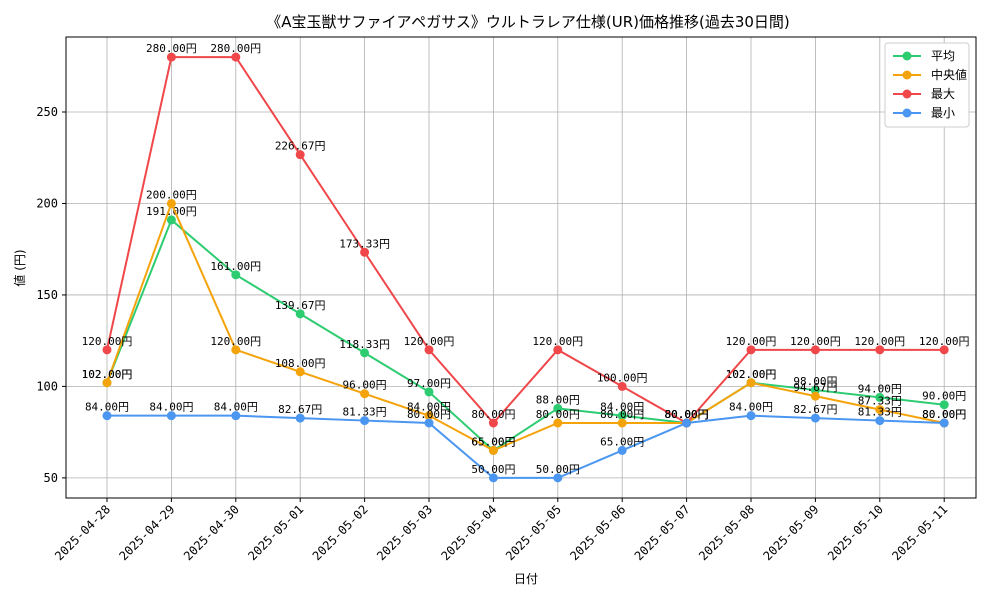 The height and width of the screenshot is (600, 1000). What do you see at coordinates (528, 22) in the screenshot?
I see `chart-title: 《A宝玉獣サファイアペガサス》ウルトラレア仕様(UR)価格推移(過去30日間)` at bounding box center [528, 22].